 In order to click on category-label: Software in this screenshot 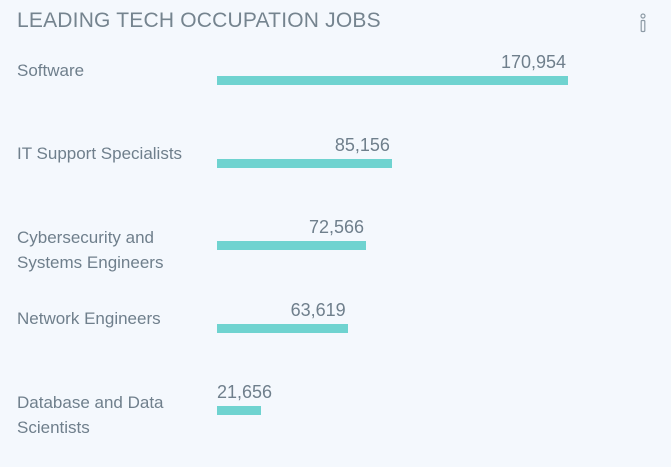, I will do `click(51, 70)`.